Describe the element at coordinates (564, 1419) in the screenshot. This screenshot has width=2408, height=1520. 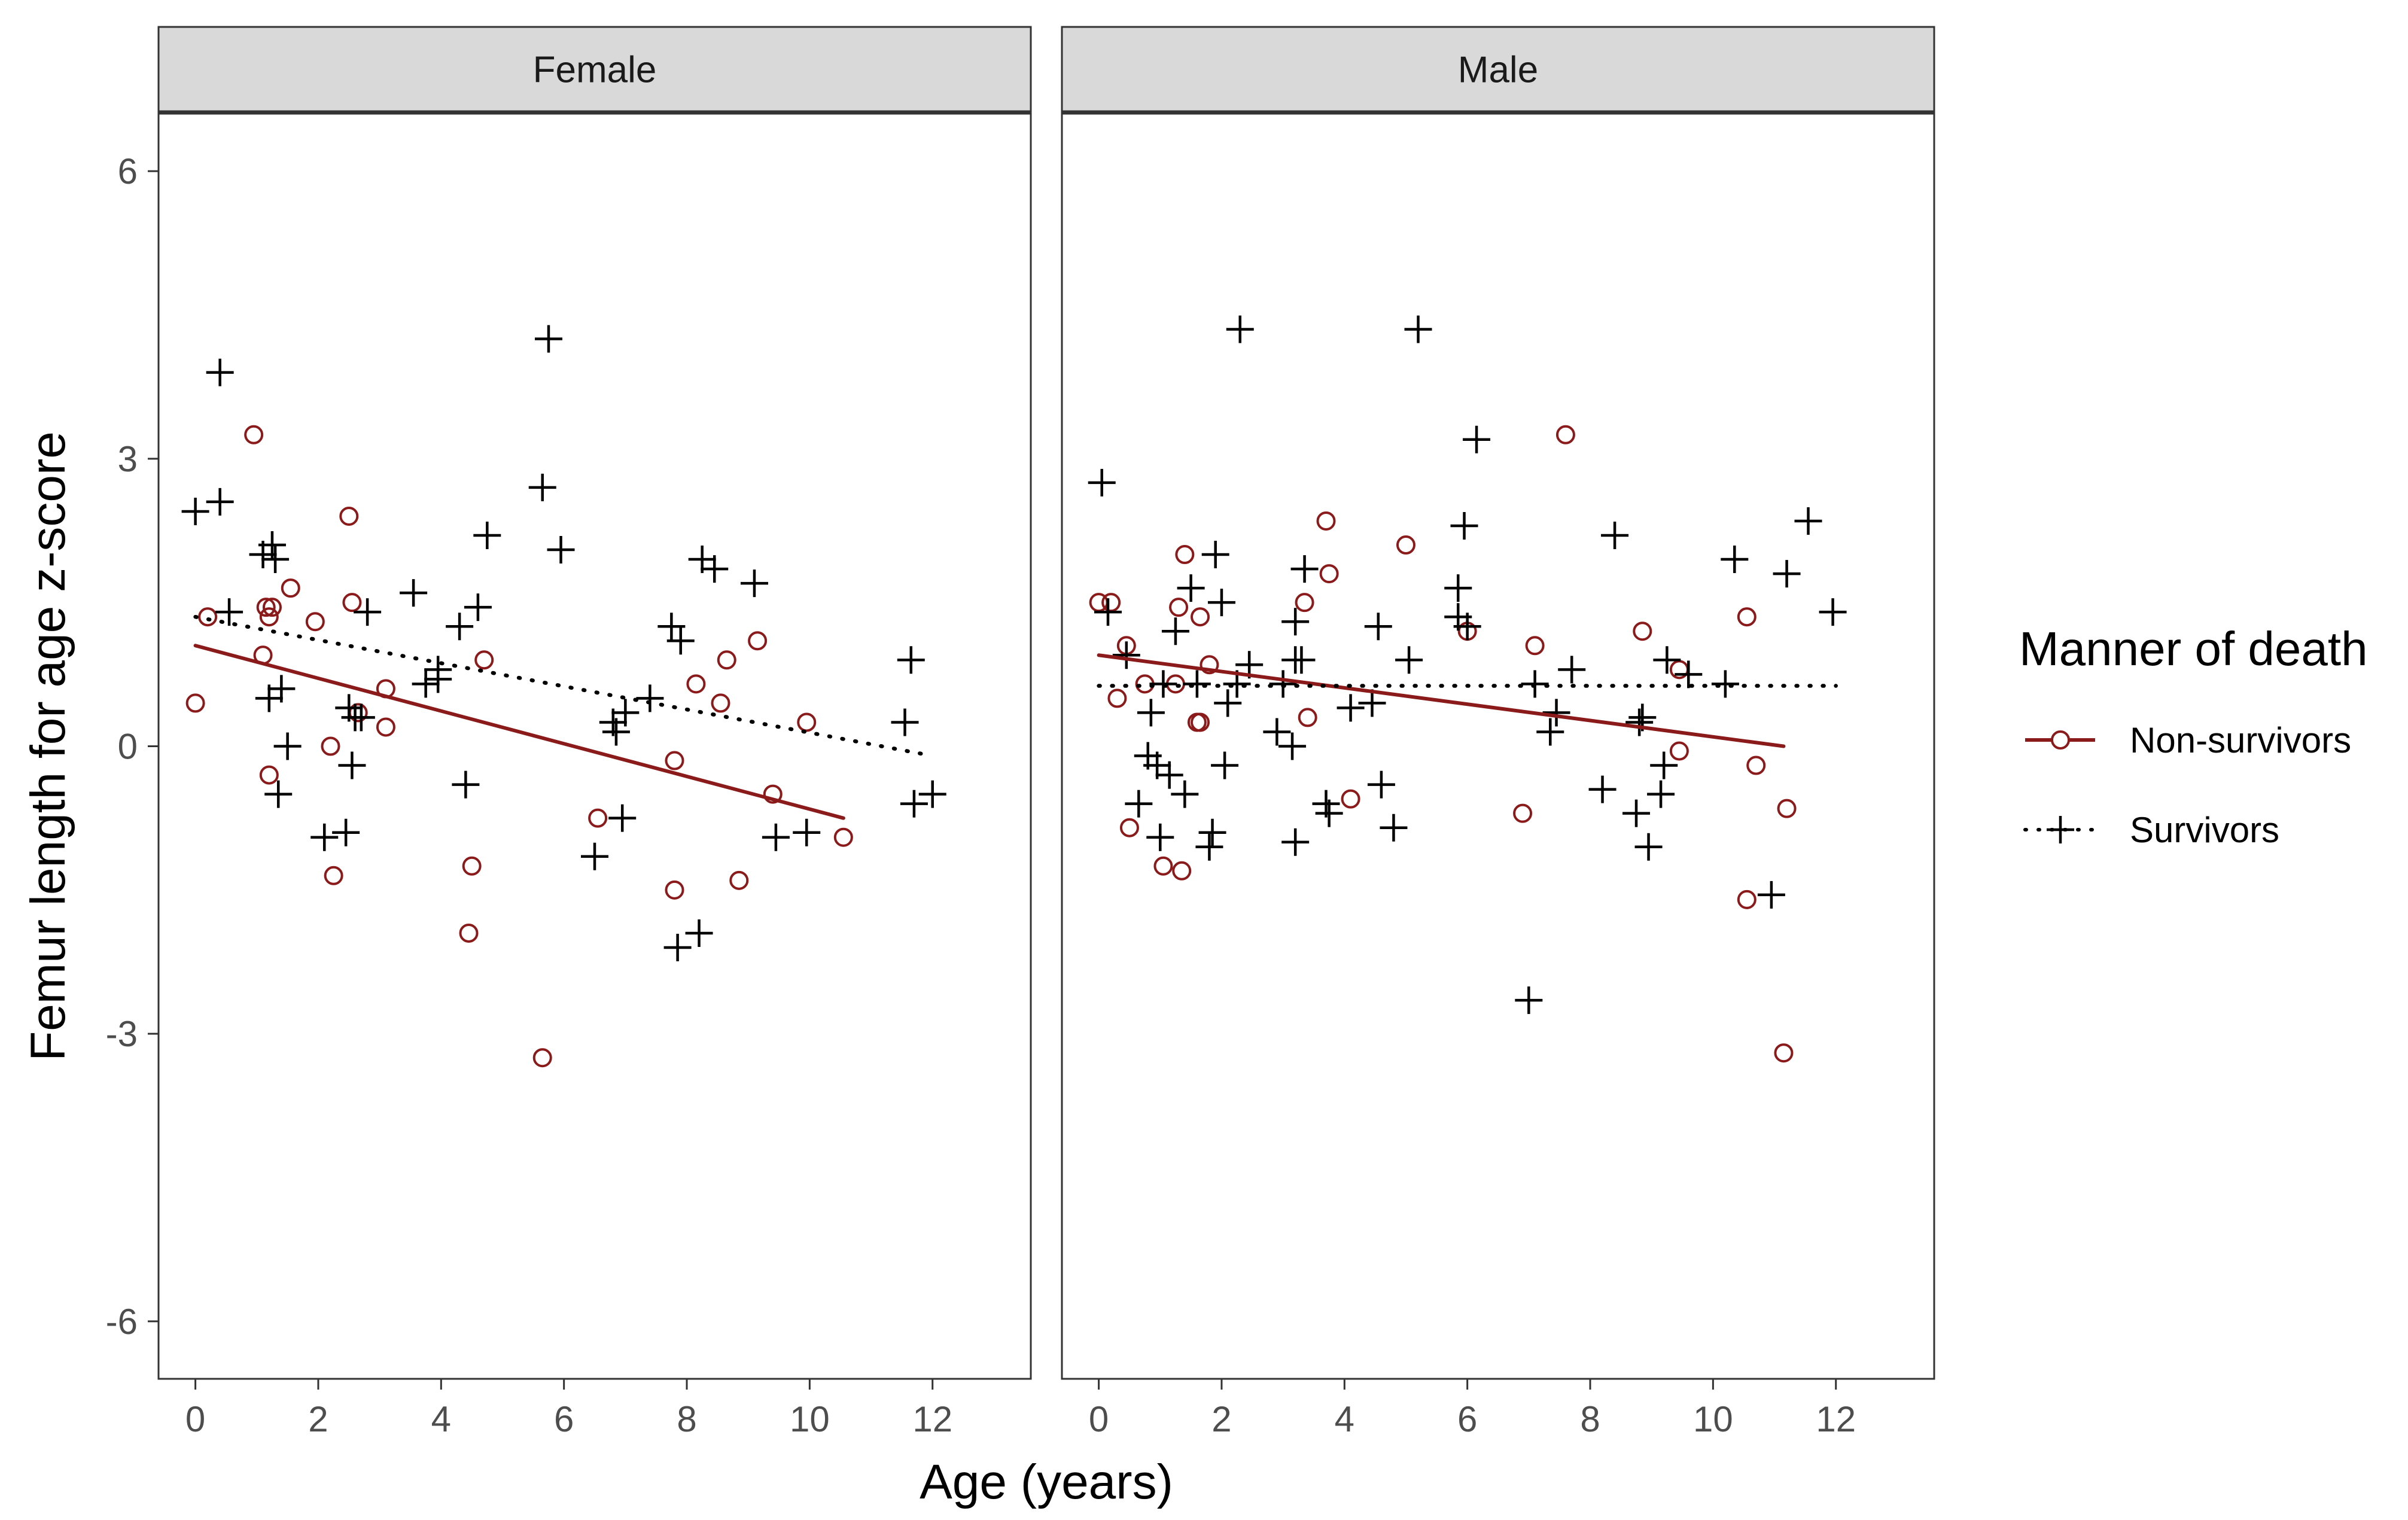
I see `x-tick-label: 6` at that location.